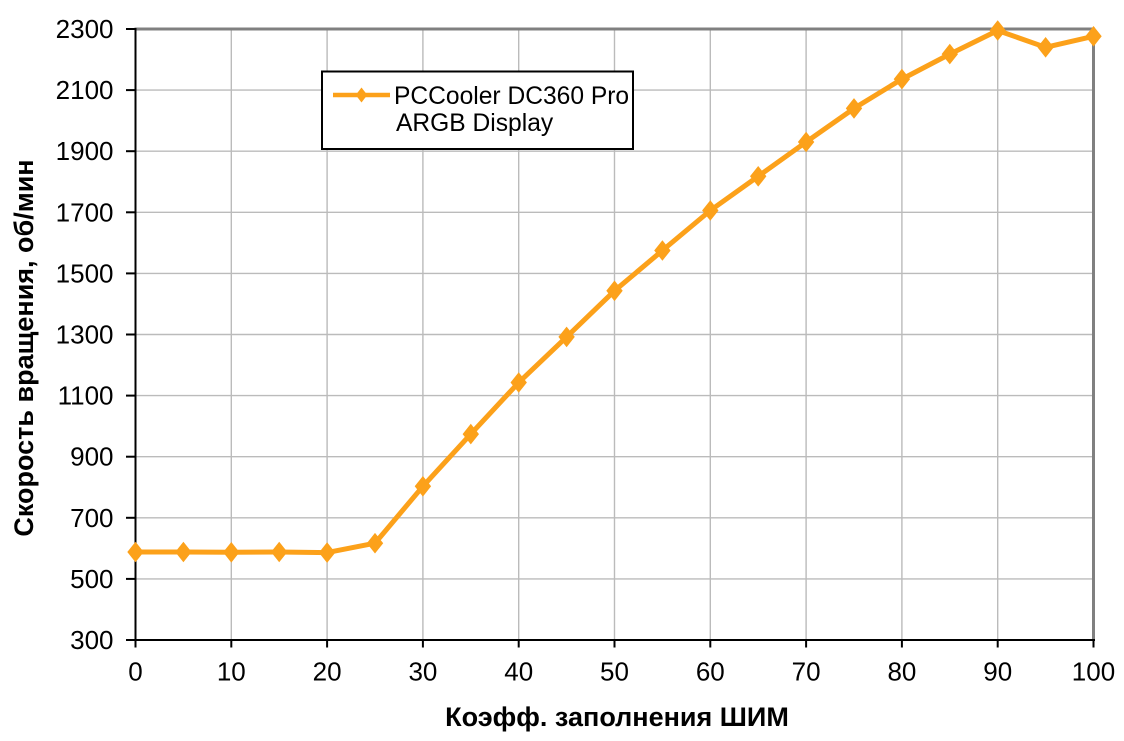 The height and width of the screenshot is (741, 1124). Describe the element at coordinates (617, 717) in the screenshot. I see `svg-text: Коэфф. заполнения ШИМ` at that location.